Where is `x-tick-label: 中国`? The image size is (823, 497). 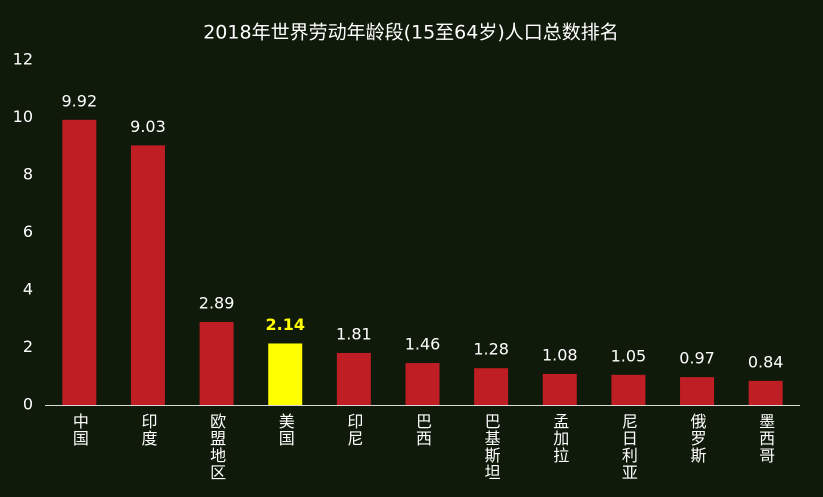 x-tick-label: 中国 is located at coordinates (79, 430).